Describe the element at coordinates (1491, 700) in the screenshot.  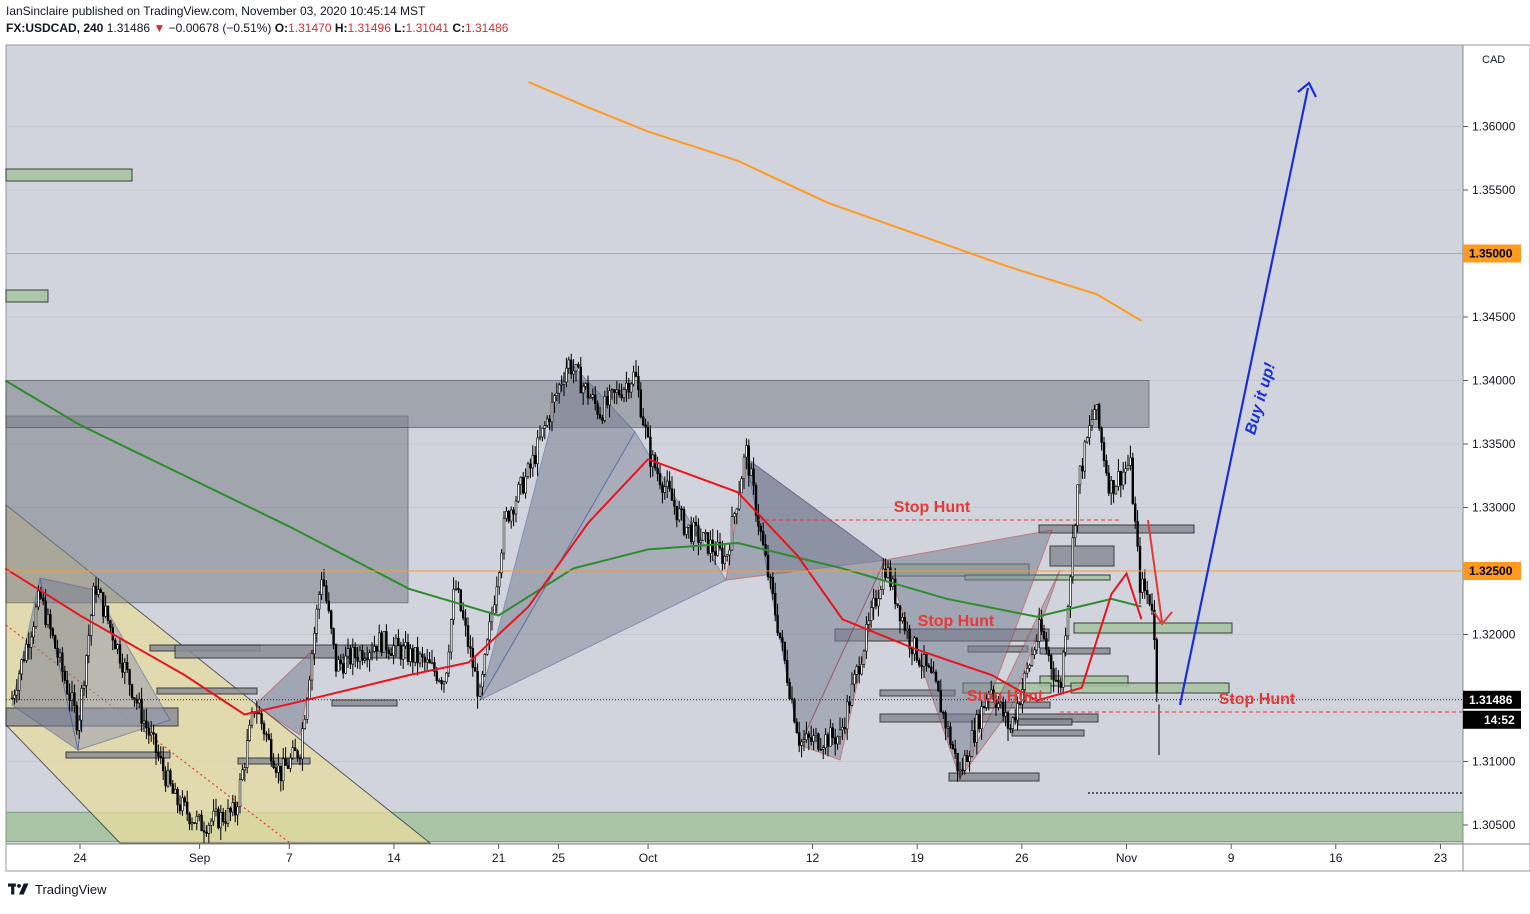
I see `price-badge-label: 1.31486` at that location.